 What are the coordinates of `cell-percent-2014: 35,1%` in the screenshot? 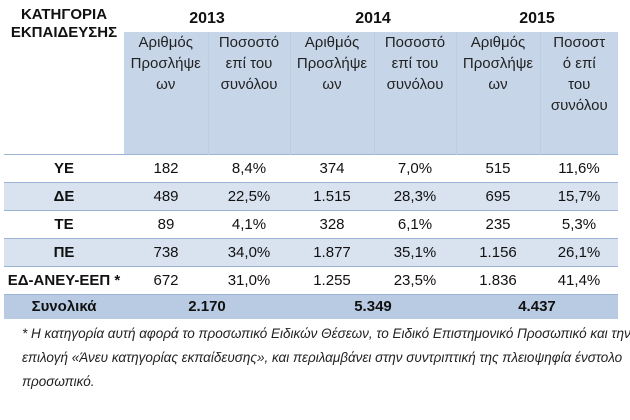 It's located at (415, 251).